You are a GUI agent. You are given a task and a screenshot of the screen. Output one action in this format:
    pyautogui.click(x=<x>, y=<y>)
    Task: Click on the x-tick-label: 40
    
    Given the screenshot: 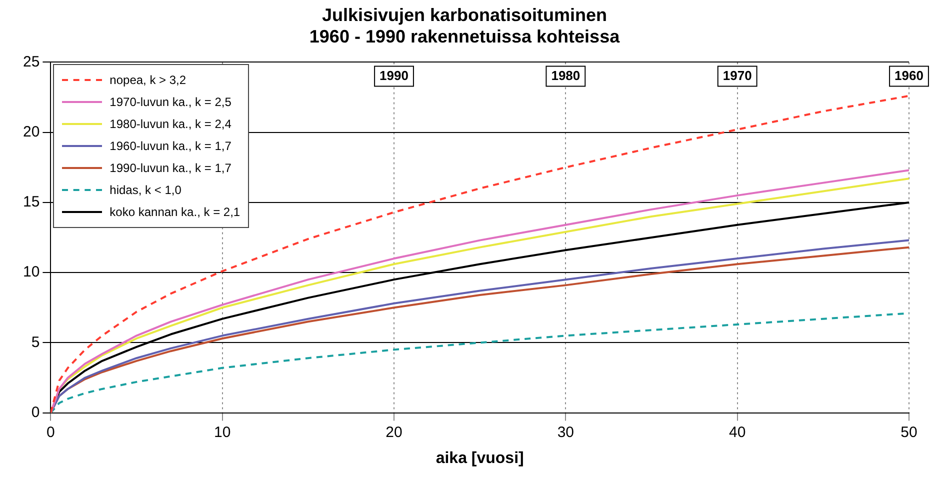 What is the action you would take?
    pyautogui.click(x=737, y=432)
    